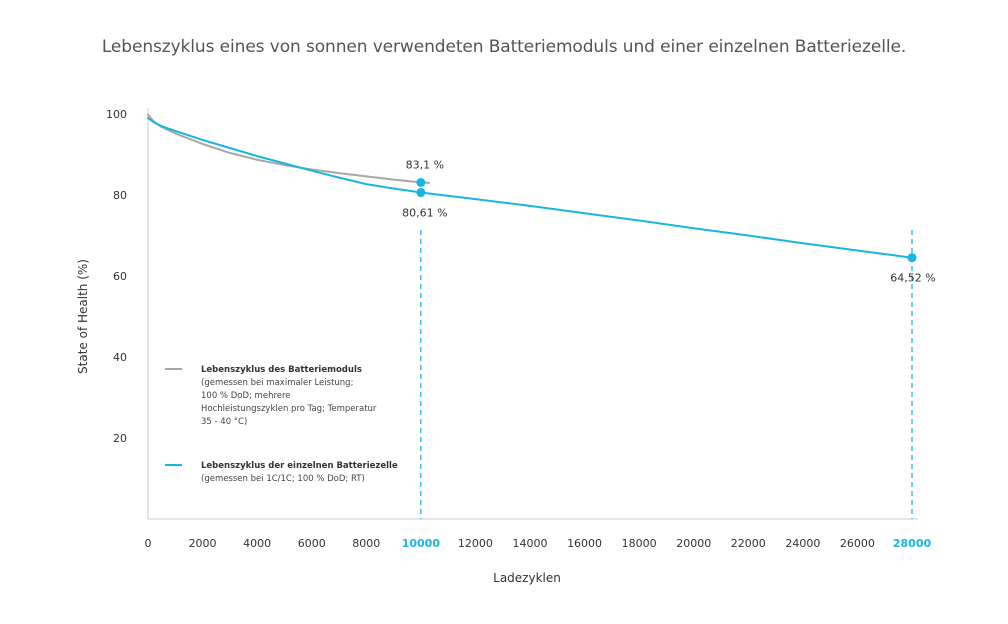 Image resolution: width=1008 pixels, height=624 pixels. Describe the element at coordinates (281, 370) in the screenshot. I see `legend-battery-module-title: Lebenszyklus des Batteriemoduls` at that location.